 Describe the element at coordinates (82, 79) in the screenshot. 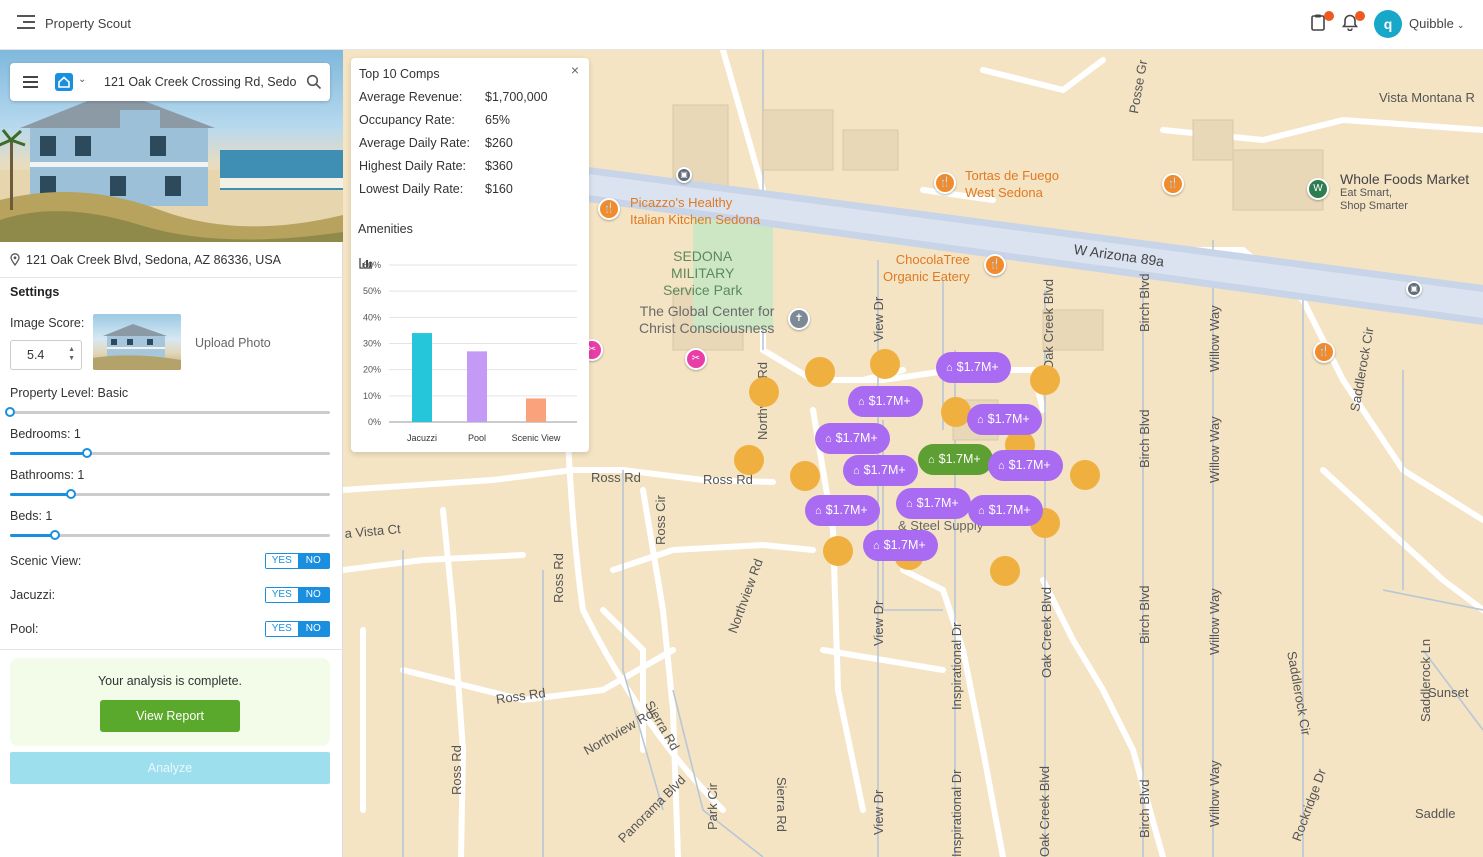

I see `chevron-down-icon: ⌄` at that location.